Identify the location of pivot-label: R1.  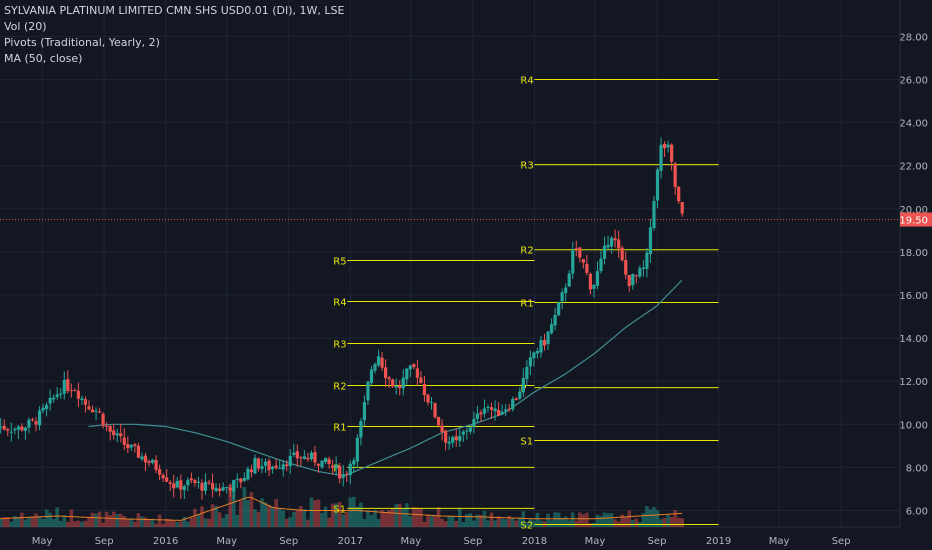
(526, 304).